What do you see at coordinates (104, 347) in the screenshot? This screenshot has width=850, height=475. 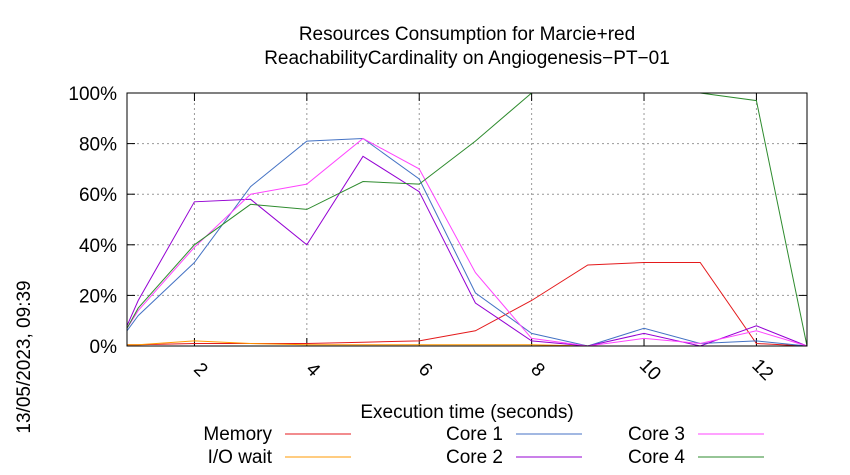 I see `y-tick-label: 0%` at bounding box center [104, 347].